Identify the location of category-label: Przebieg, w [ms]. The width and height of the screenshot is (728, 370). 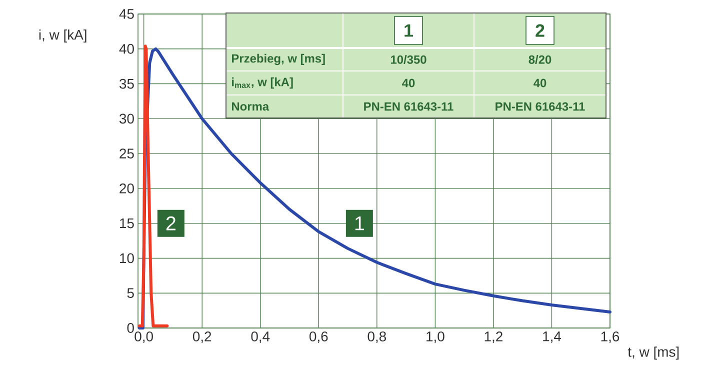
(278, 60).